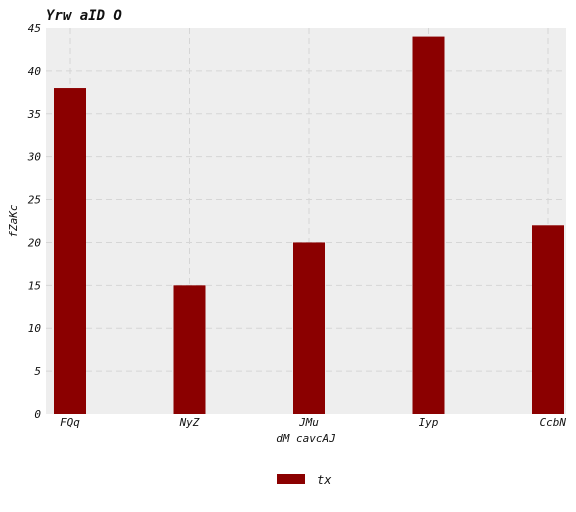  What do you see at coordinates (37, 414) in the screenshot?
I see `y-tick-label: 0` at bounding box center [37, 414].